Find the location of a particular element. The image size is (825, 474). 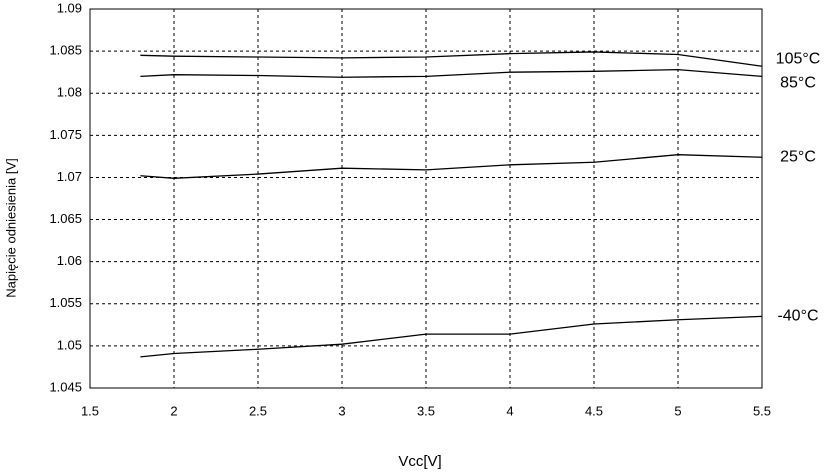

y-tick-label: 1.045 is located at coordinates (65, 386).